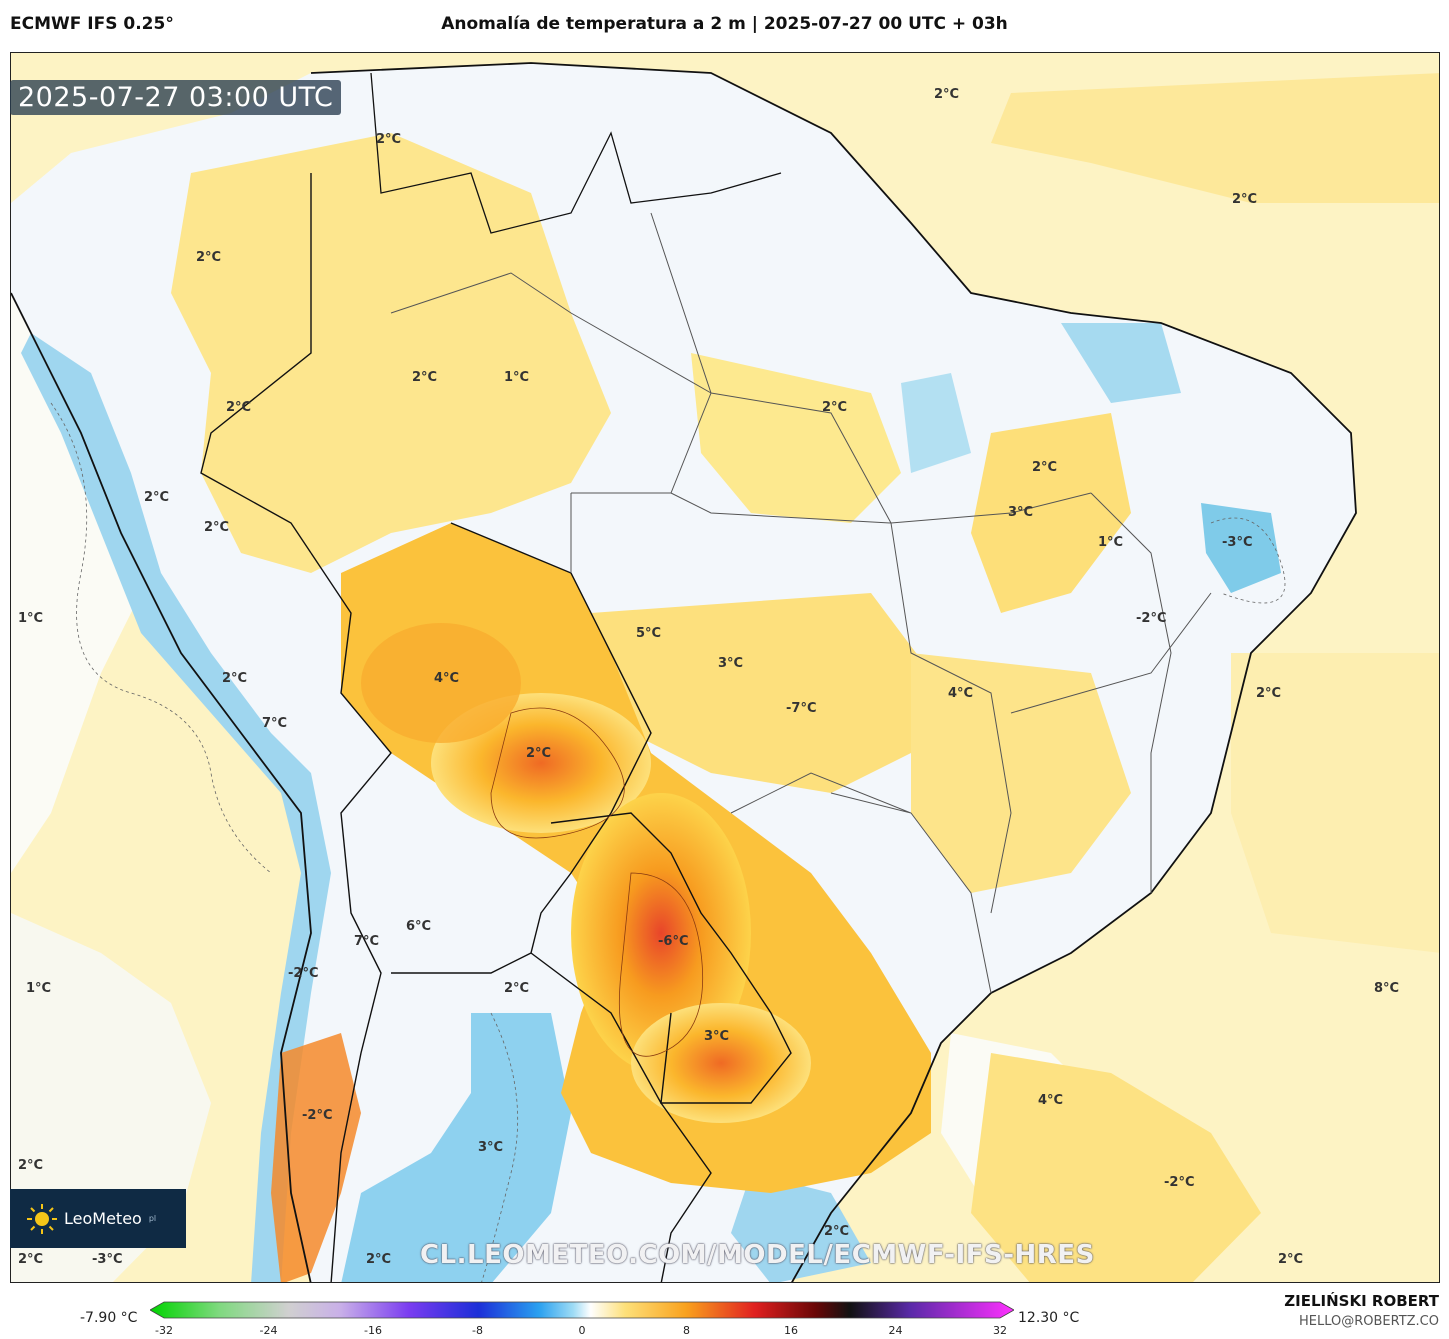 The height and width of the screenshot is (1339, 1449). What do you see at coordinates (1368, 1321) in the screenshot?
I see `author-email: HELLO@ROBERTZ.CO` at bounding box center [1368, 1321].